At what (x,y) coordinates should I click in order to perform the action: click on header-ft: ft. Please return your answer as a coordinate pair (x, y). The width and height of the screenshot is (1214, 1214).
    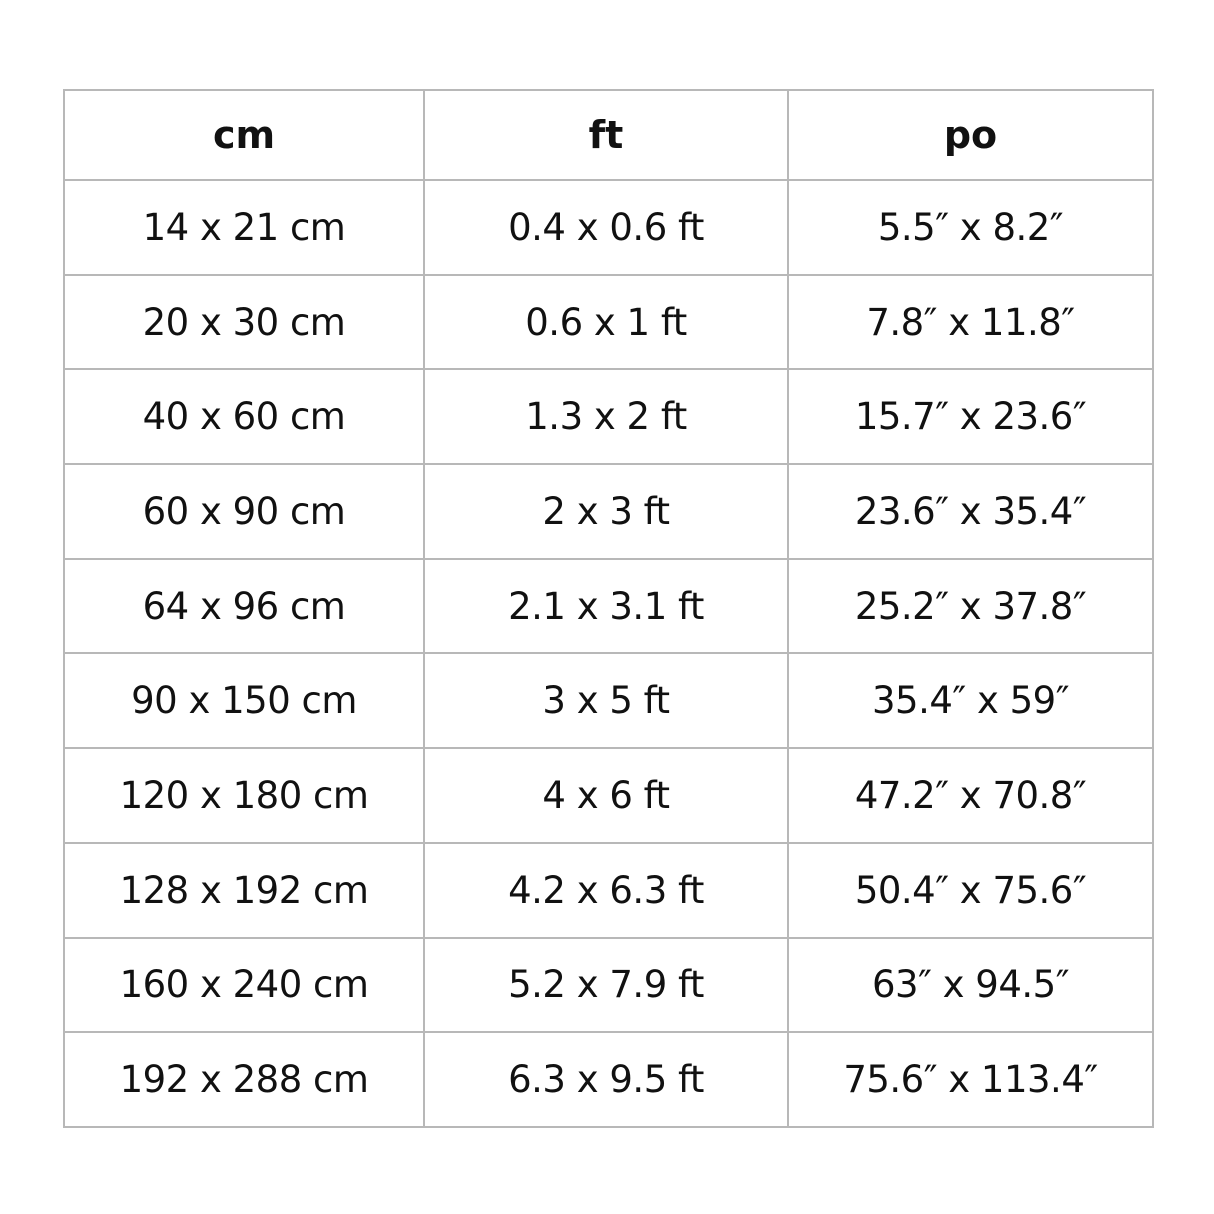
    Looking at the image, I should click on (606, 135).